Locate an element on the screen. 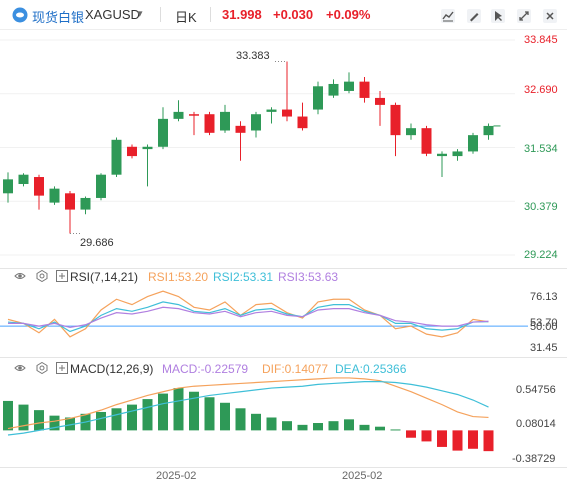 This screenshot has width=567, height=488. chevron-down-icon: ▾ is located at coordinates (140, 14).